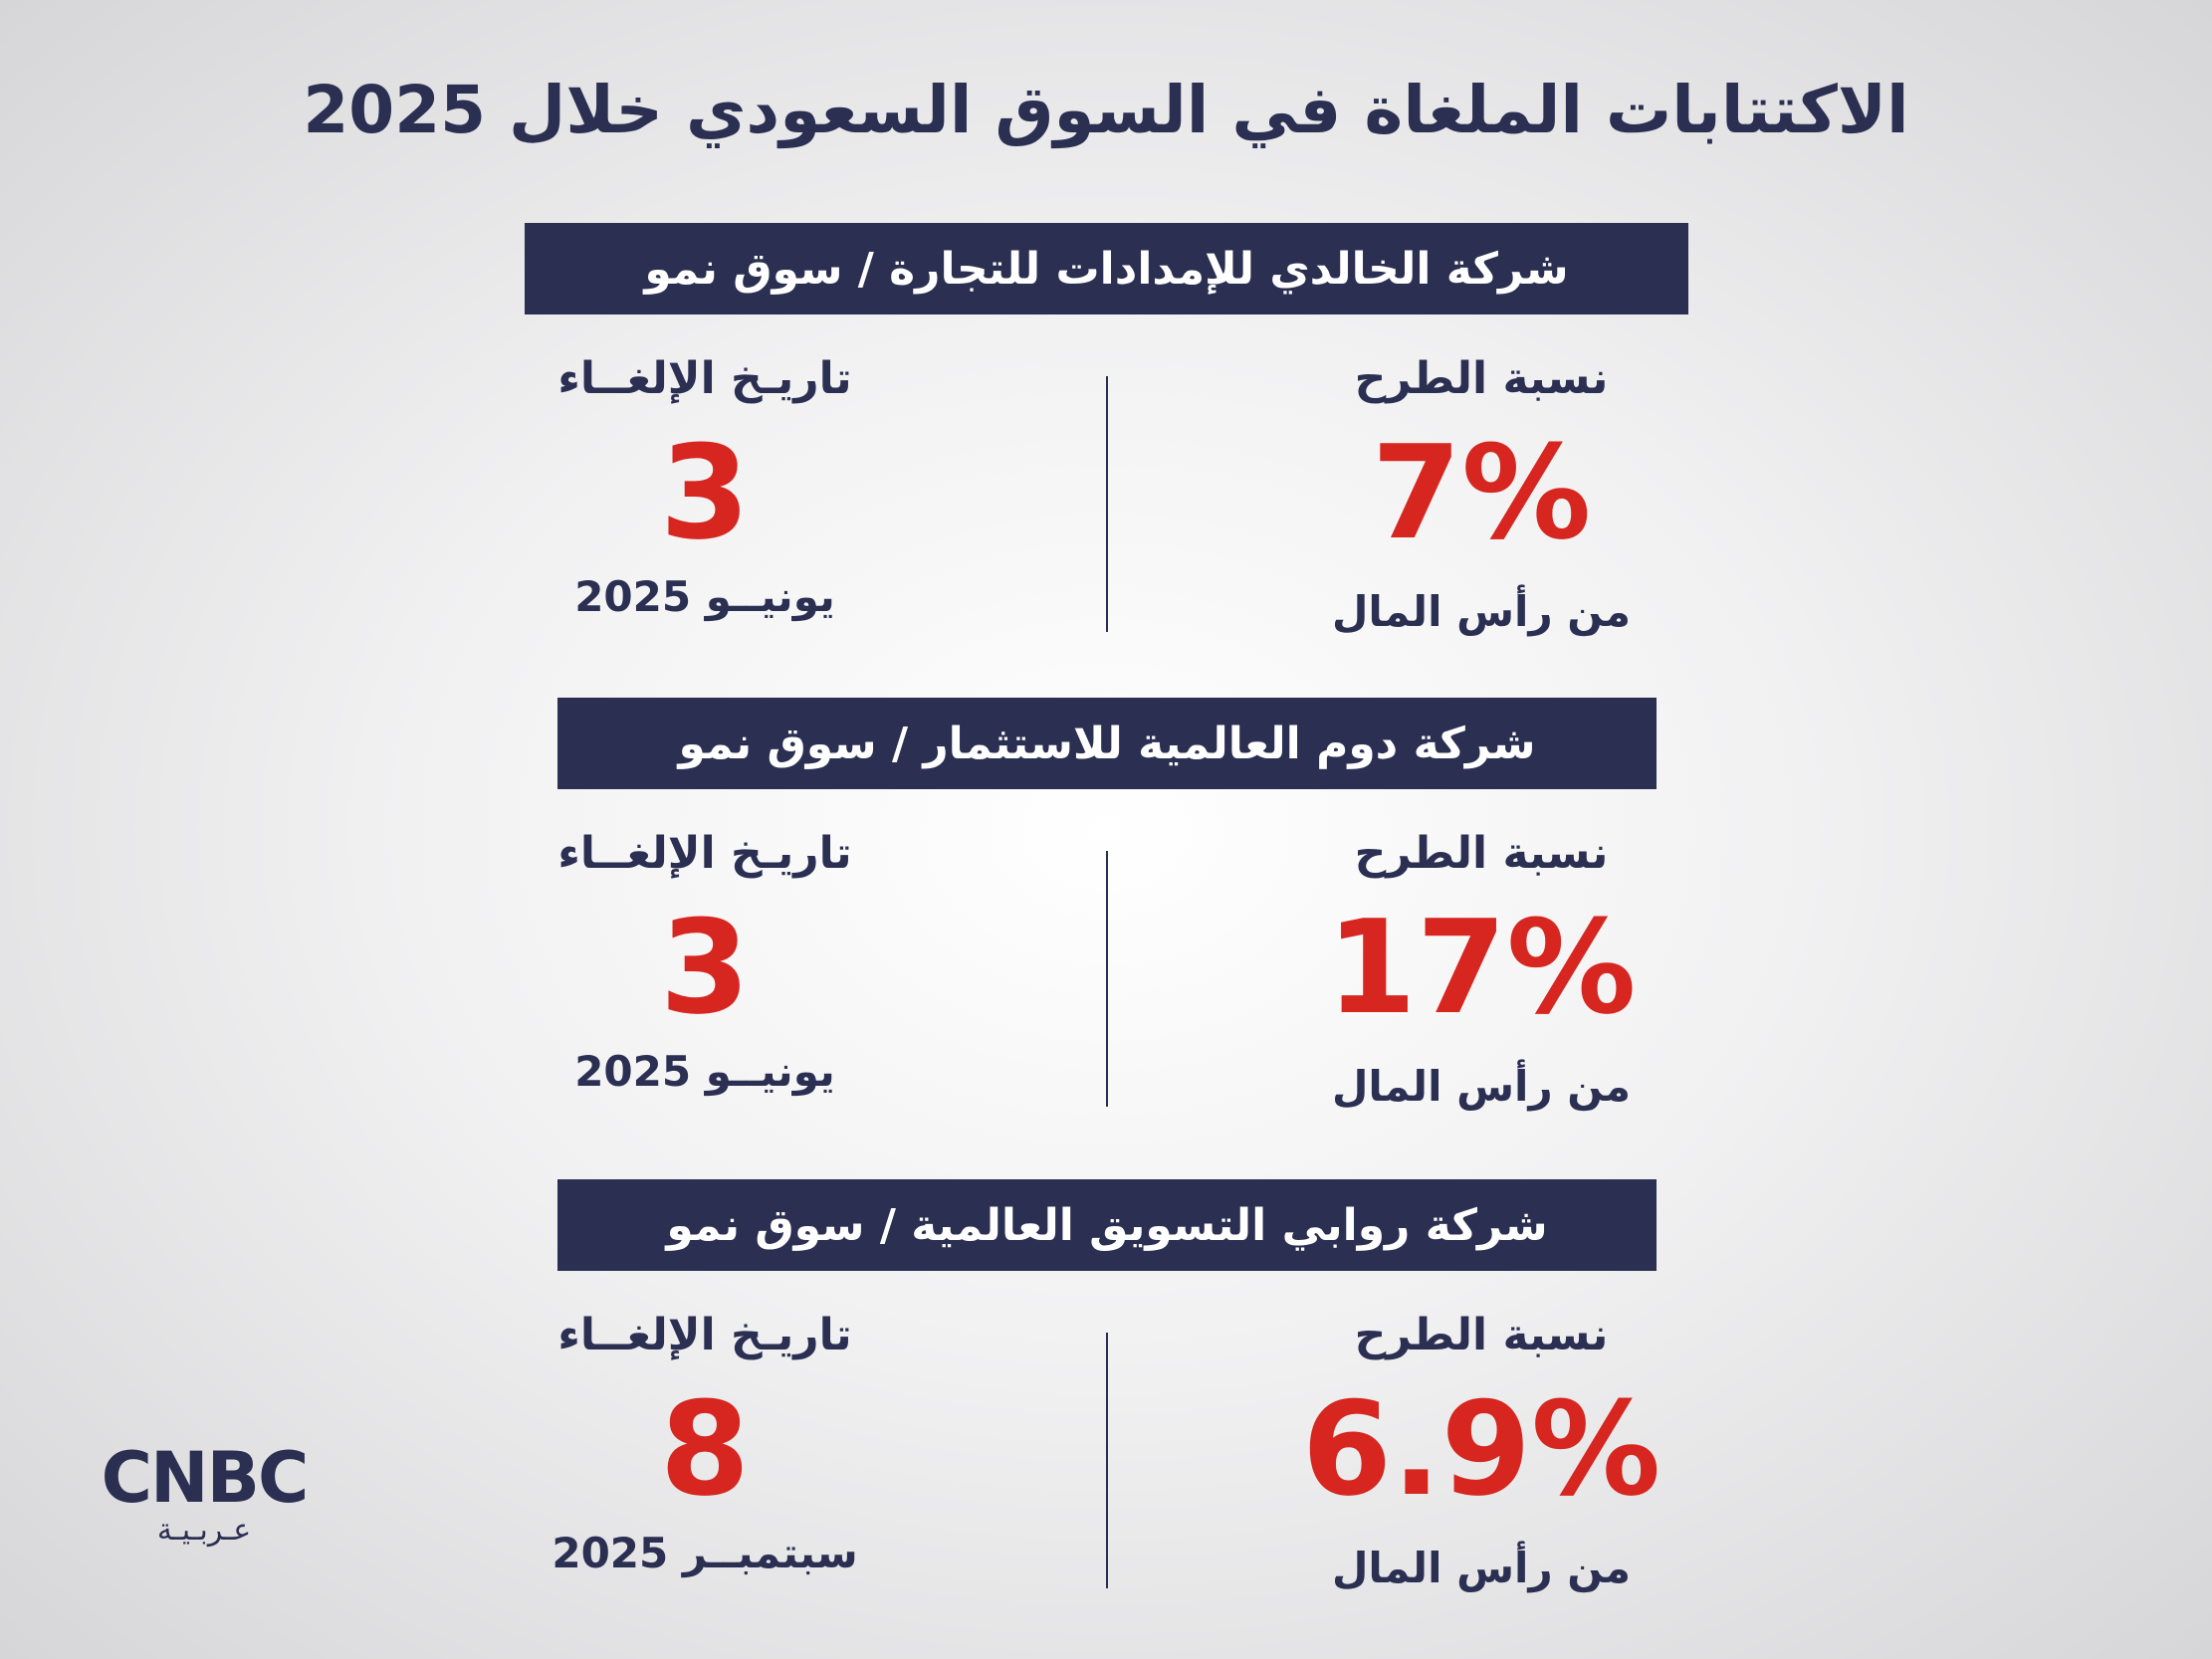 This screenshot has height=1659, width=2212. I want to click on company-banner: شركة الخالدي للإمدادات للتجارة / سوق نمو, so click(1106, 268).